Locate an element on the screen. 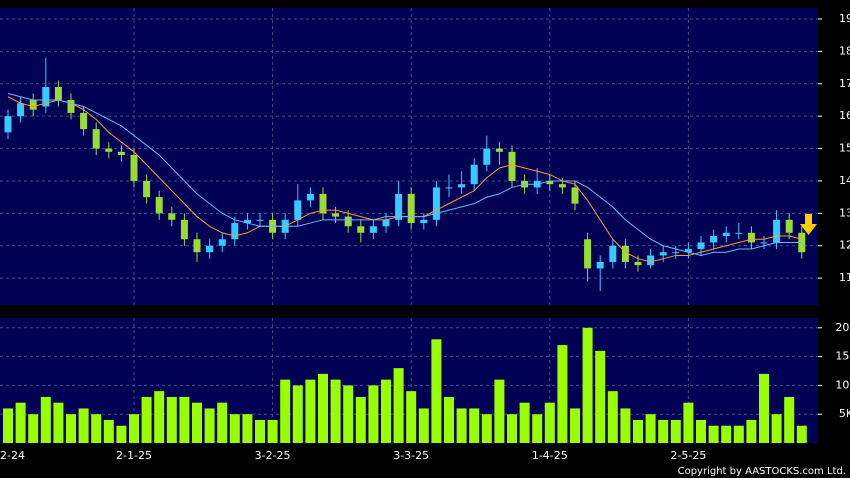 The width and height of the screenshot is (850, 478). y-tick-label: 18 is located at coordinates (844, 50).